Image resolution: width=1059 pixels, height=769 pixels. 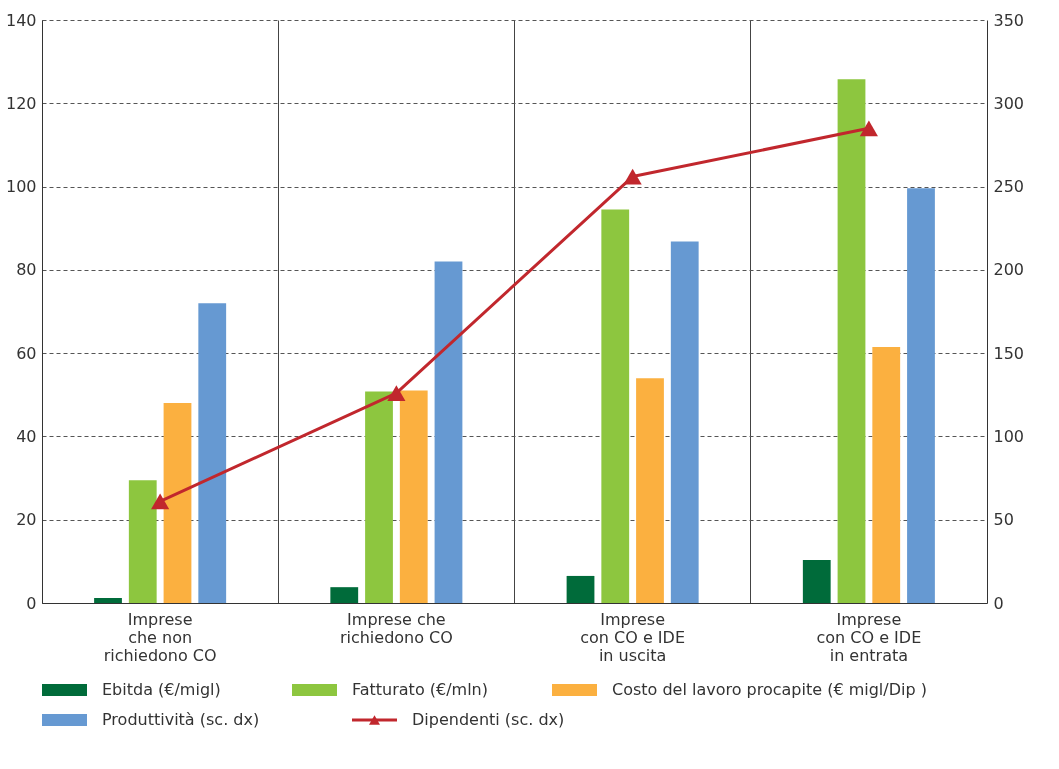 I want to click on y2-tick-label: 350, so click(x=1009, y=20).